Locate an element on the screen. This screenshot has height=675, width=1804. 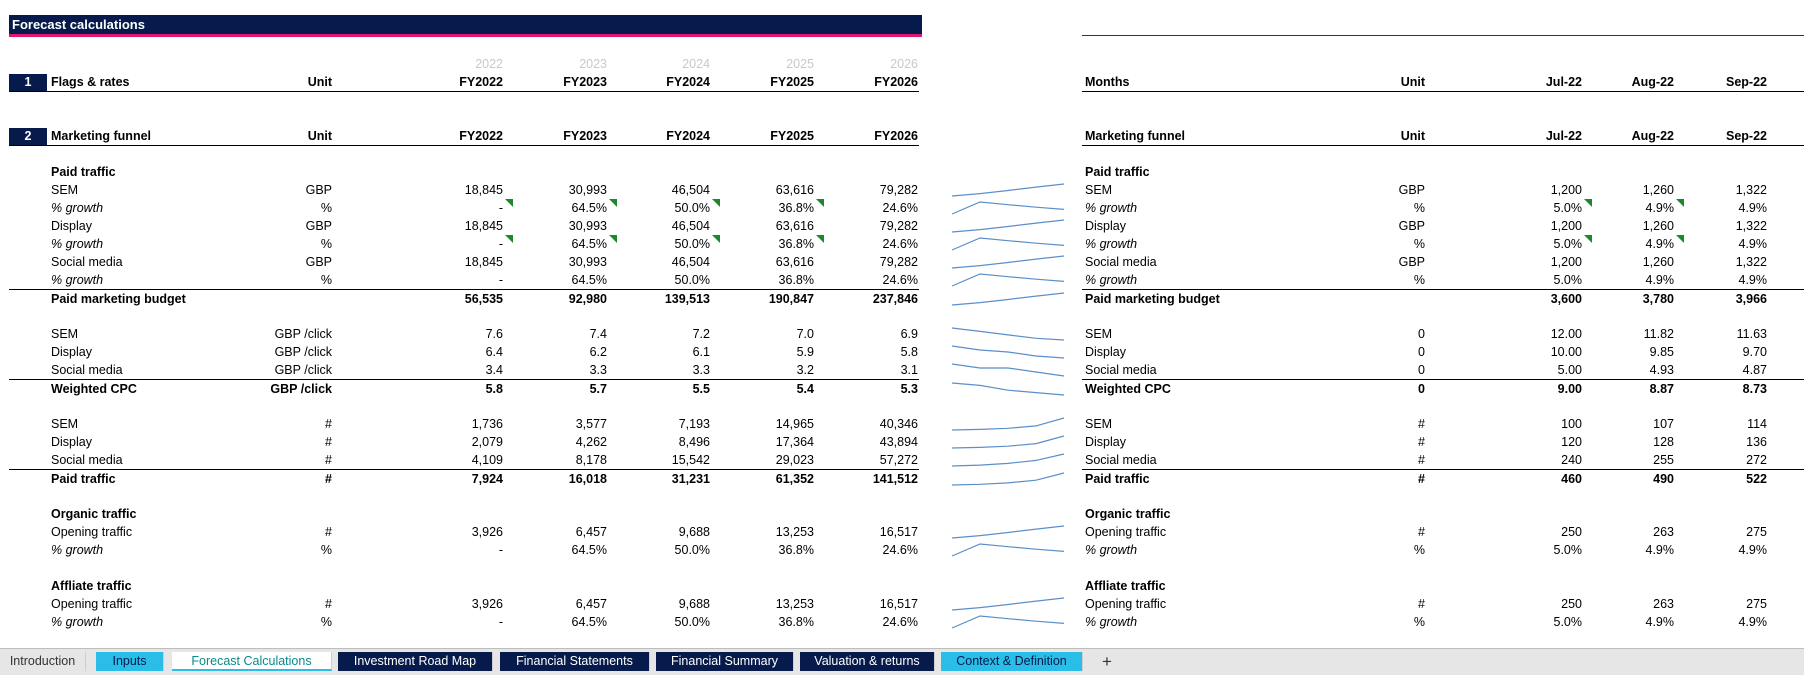
value-cell: 5.7 is located at coordinates (598, 389).